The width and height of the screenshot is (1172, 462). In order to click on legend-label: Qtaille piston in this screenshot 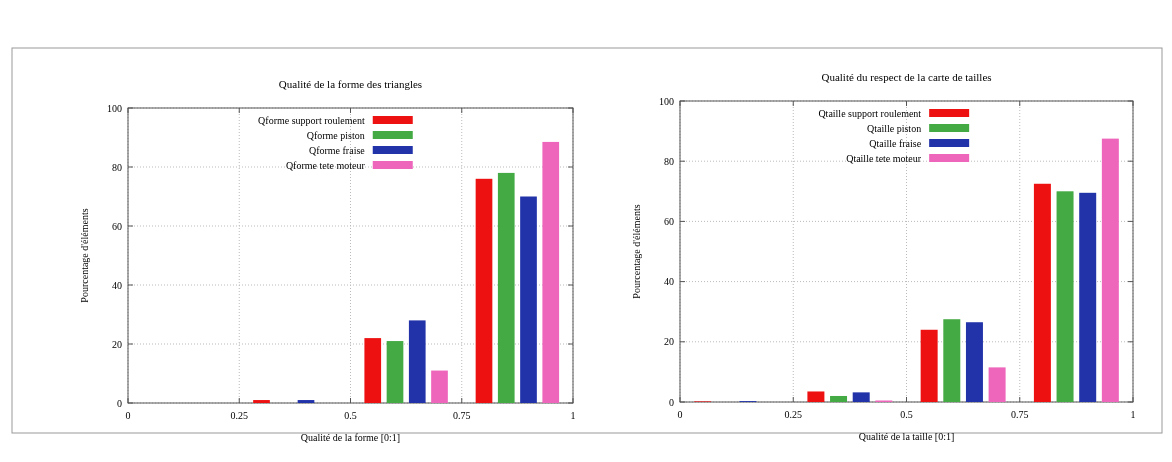, I will do `click(894, 128)`.